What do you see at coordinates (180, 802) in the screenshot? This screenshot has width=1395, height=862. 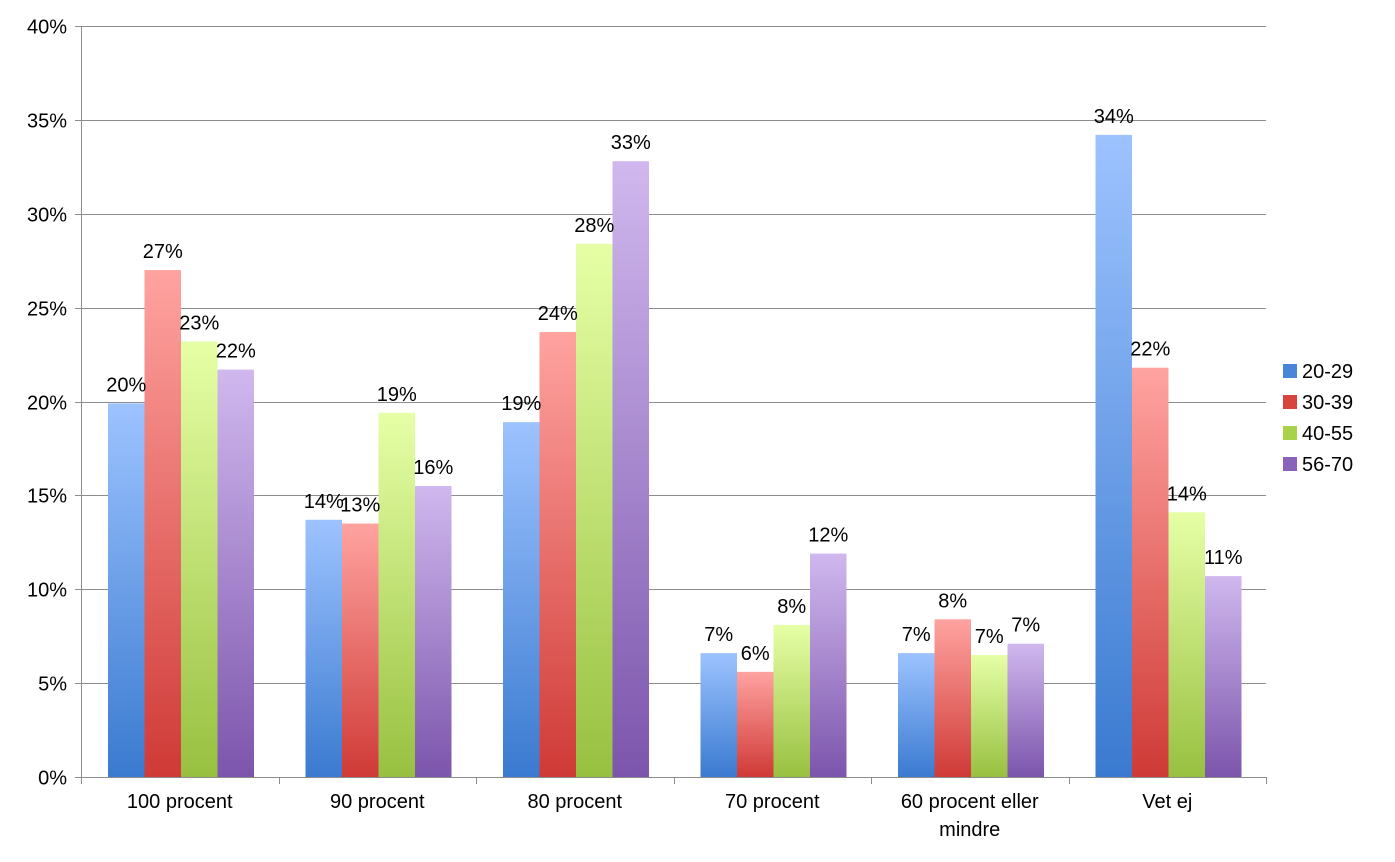 I see `x-category-label: 100 procent` at bounding box center [180, 802].